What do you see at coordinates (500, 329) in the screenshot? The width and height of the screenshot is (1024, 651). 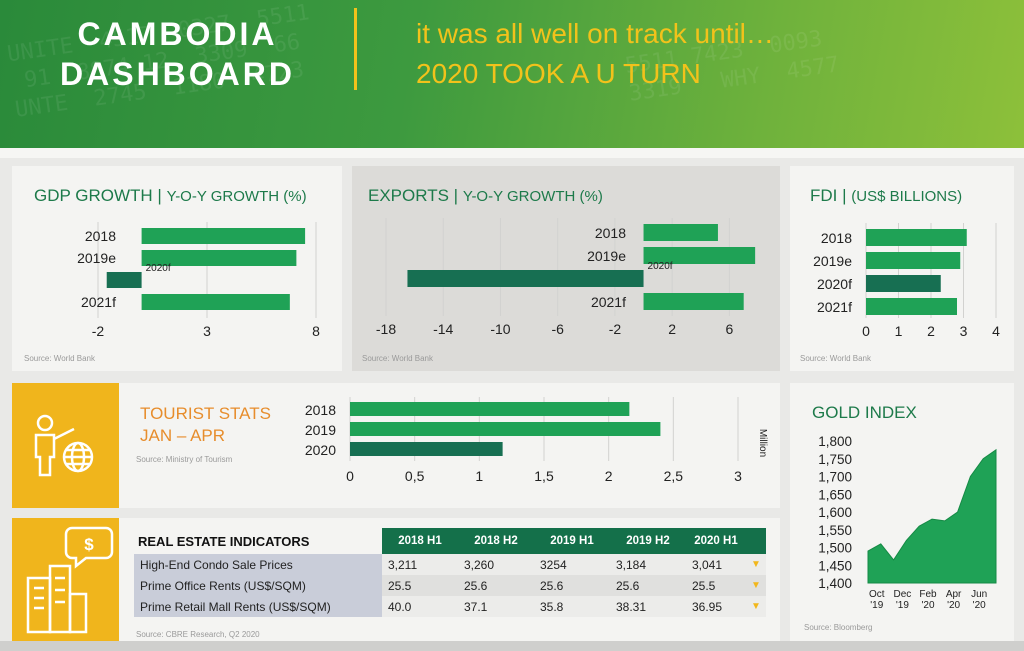 I see `x-tick-label: -10` at bounding box center [500, 329].